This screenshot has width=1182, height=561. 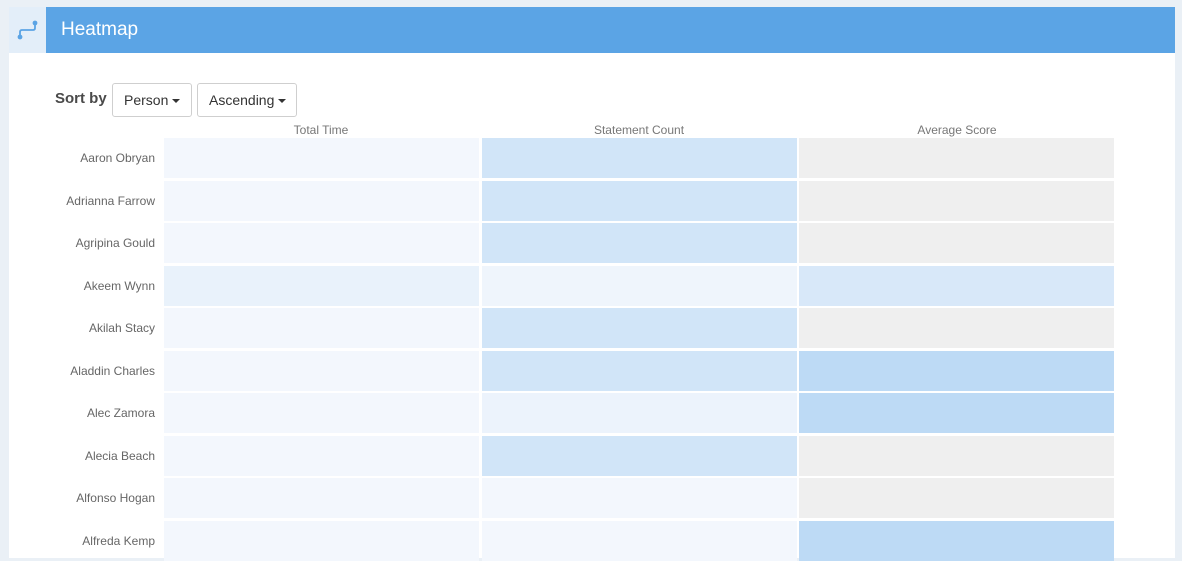 I want to click on page-title: Heatmap, so click(x=100, y=29).